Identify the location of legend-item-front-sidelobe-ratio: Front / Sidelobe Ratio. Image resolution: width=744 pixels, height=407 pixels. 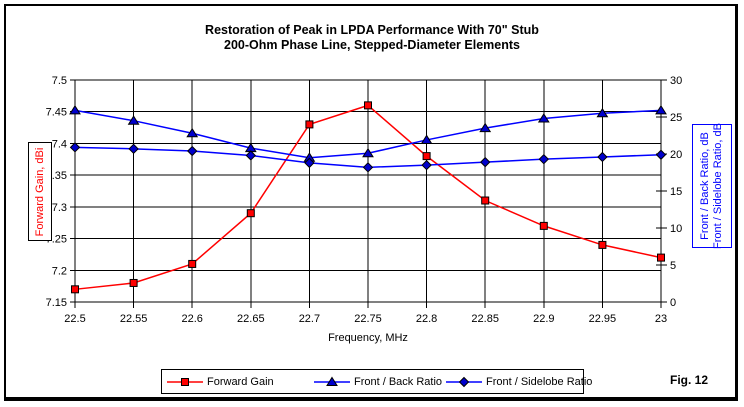
(519, 382).